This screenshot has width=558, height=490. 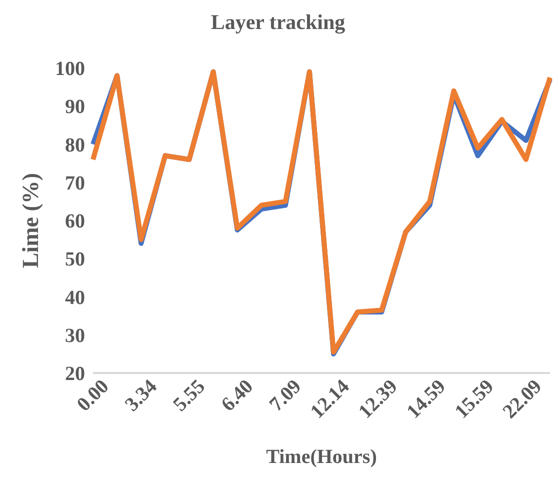 What do you see at coordinates (321, 457) in the screenshot?
I see `x-axis-title: Time(Hours)` at bounding box center [321, 457].